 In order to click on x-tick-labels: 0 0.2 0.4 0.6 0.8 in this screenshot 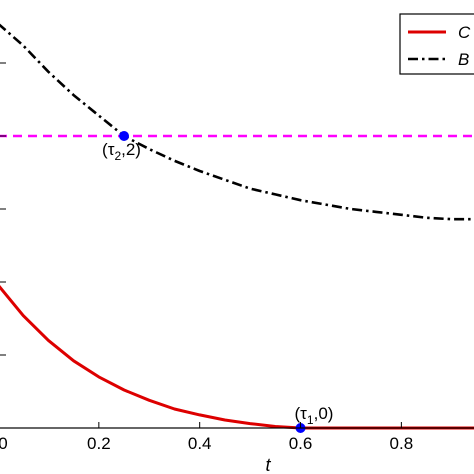, I will do `click(206, 443)`.